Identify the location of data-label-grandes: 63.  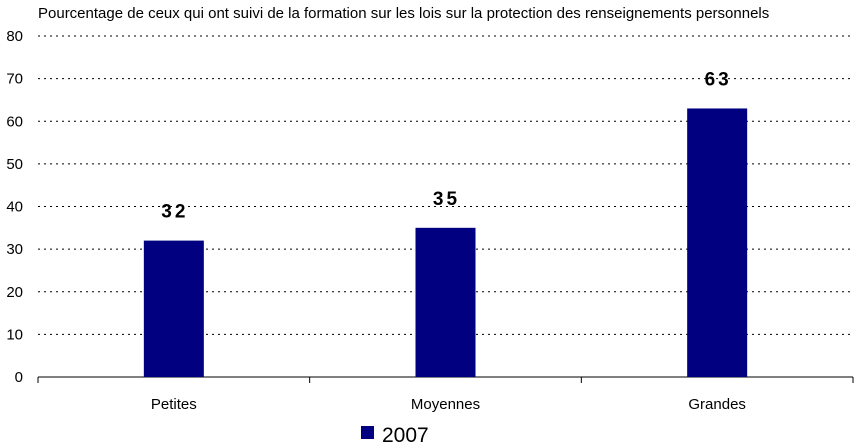
(718, 79).